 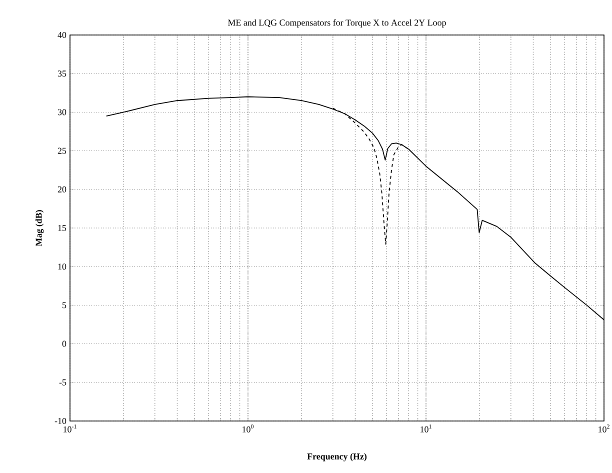 What do you see at coordinates (64, 343) in the screenshot?
I see `y-tick-label: 0` at bounding box center [64, 343].